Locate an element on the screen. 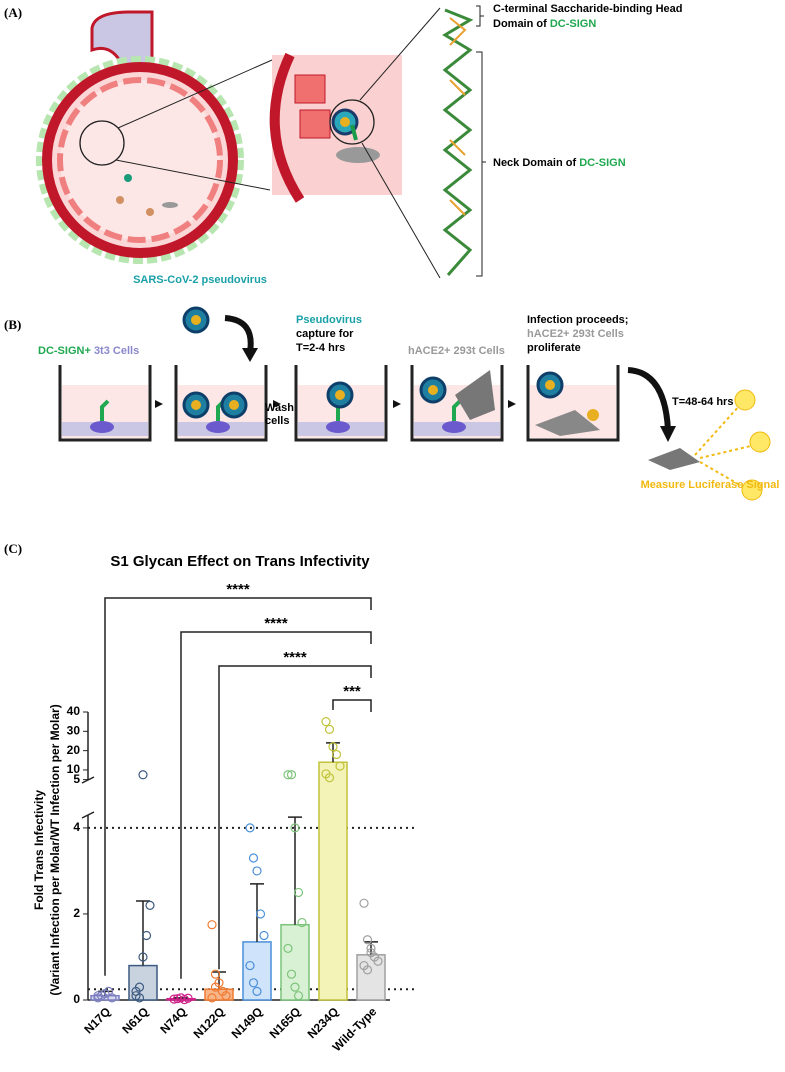 The image size is (785, 1072). y-tick-label: 0 is located at coordinates (76, 999).